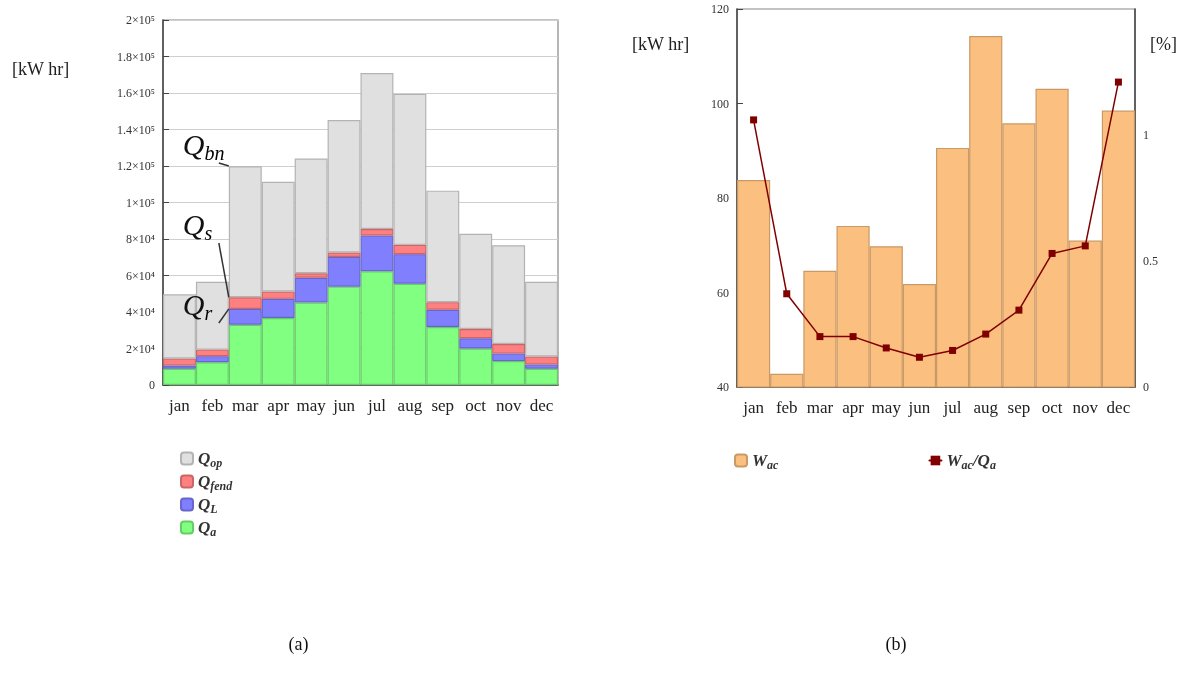  What do you see at coordinates (140, 20) in the screenshot?
I see `y-tick-label: 2×10⁵` at bounding box center [140, 20].